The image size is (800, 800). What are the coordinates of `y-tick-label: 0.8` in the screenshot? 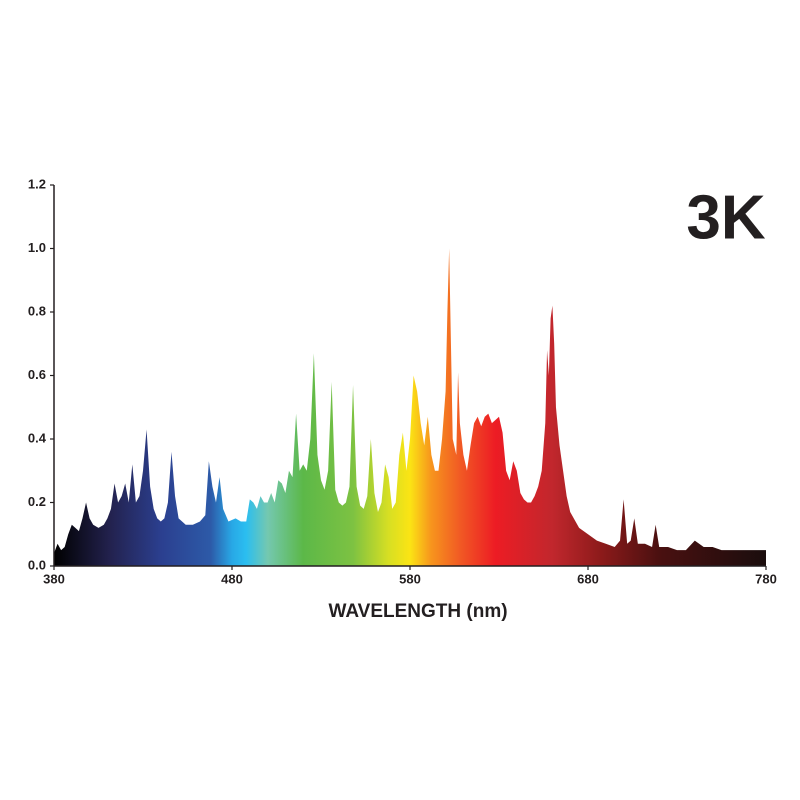 It's located at (37, 310).